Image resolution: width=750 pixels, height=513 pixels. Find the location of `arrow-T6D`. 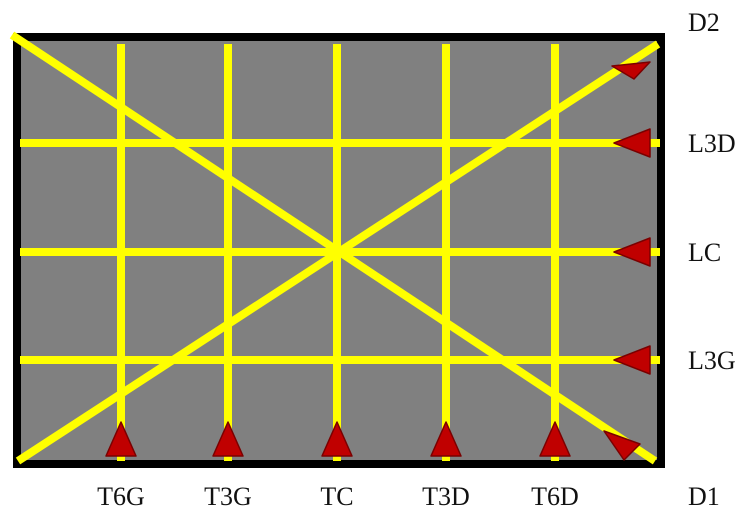

arrow-T6D is located at coordinates (555, 439).